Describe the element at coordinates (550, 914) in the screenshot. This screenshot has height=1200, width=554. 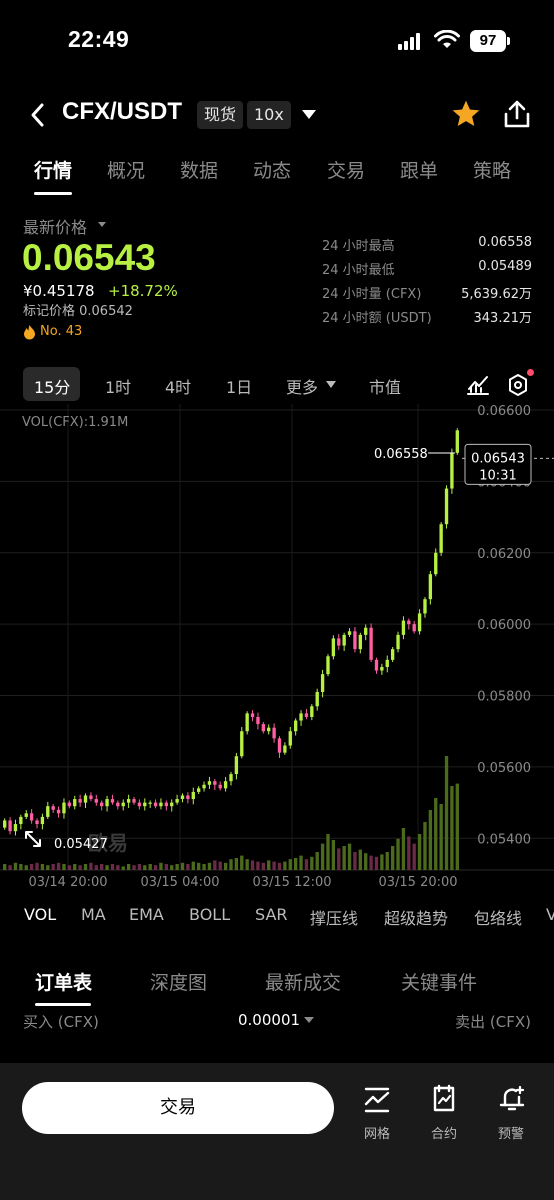
I see `indicator-more: V` at that location.